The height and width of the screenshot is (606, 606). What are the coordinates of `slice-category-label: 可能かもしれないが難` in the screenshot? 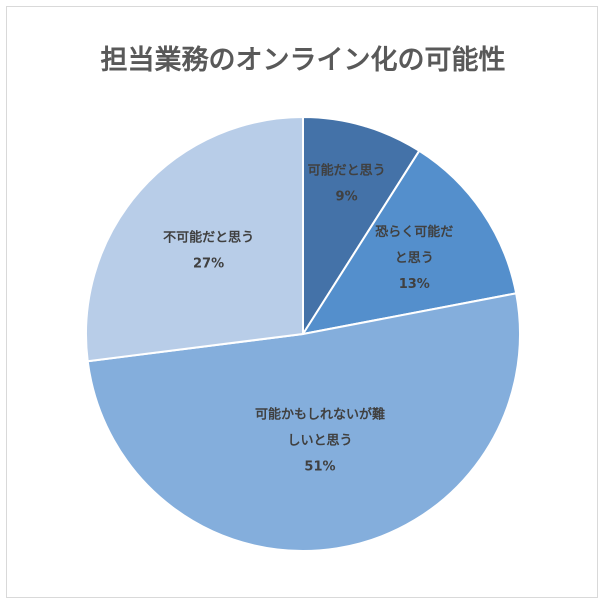 It's located at (320, 415).